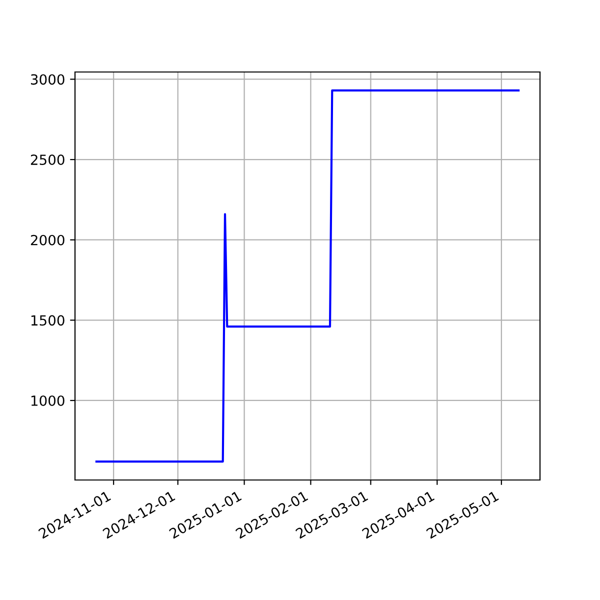 The width and height of the screenshot is (600, 600). What do you see at coordinates (47, 160) in the screenshot?
I see `y-tick-label: 2500` at bounding box center [47, 160].